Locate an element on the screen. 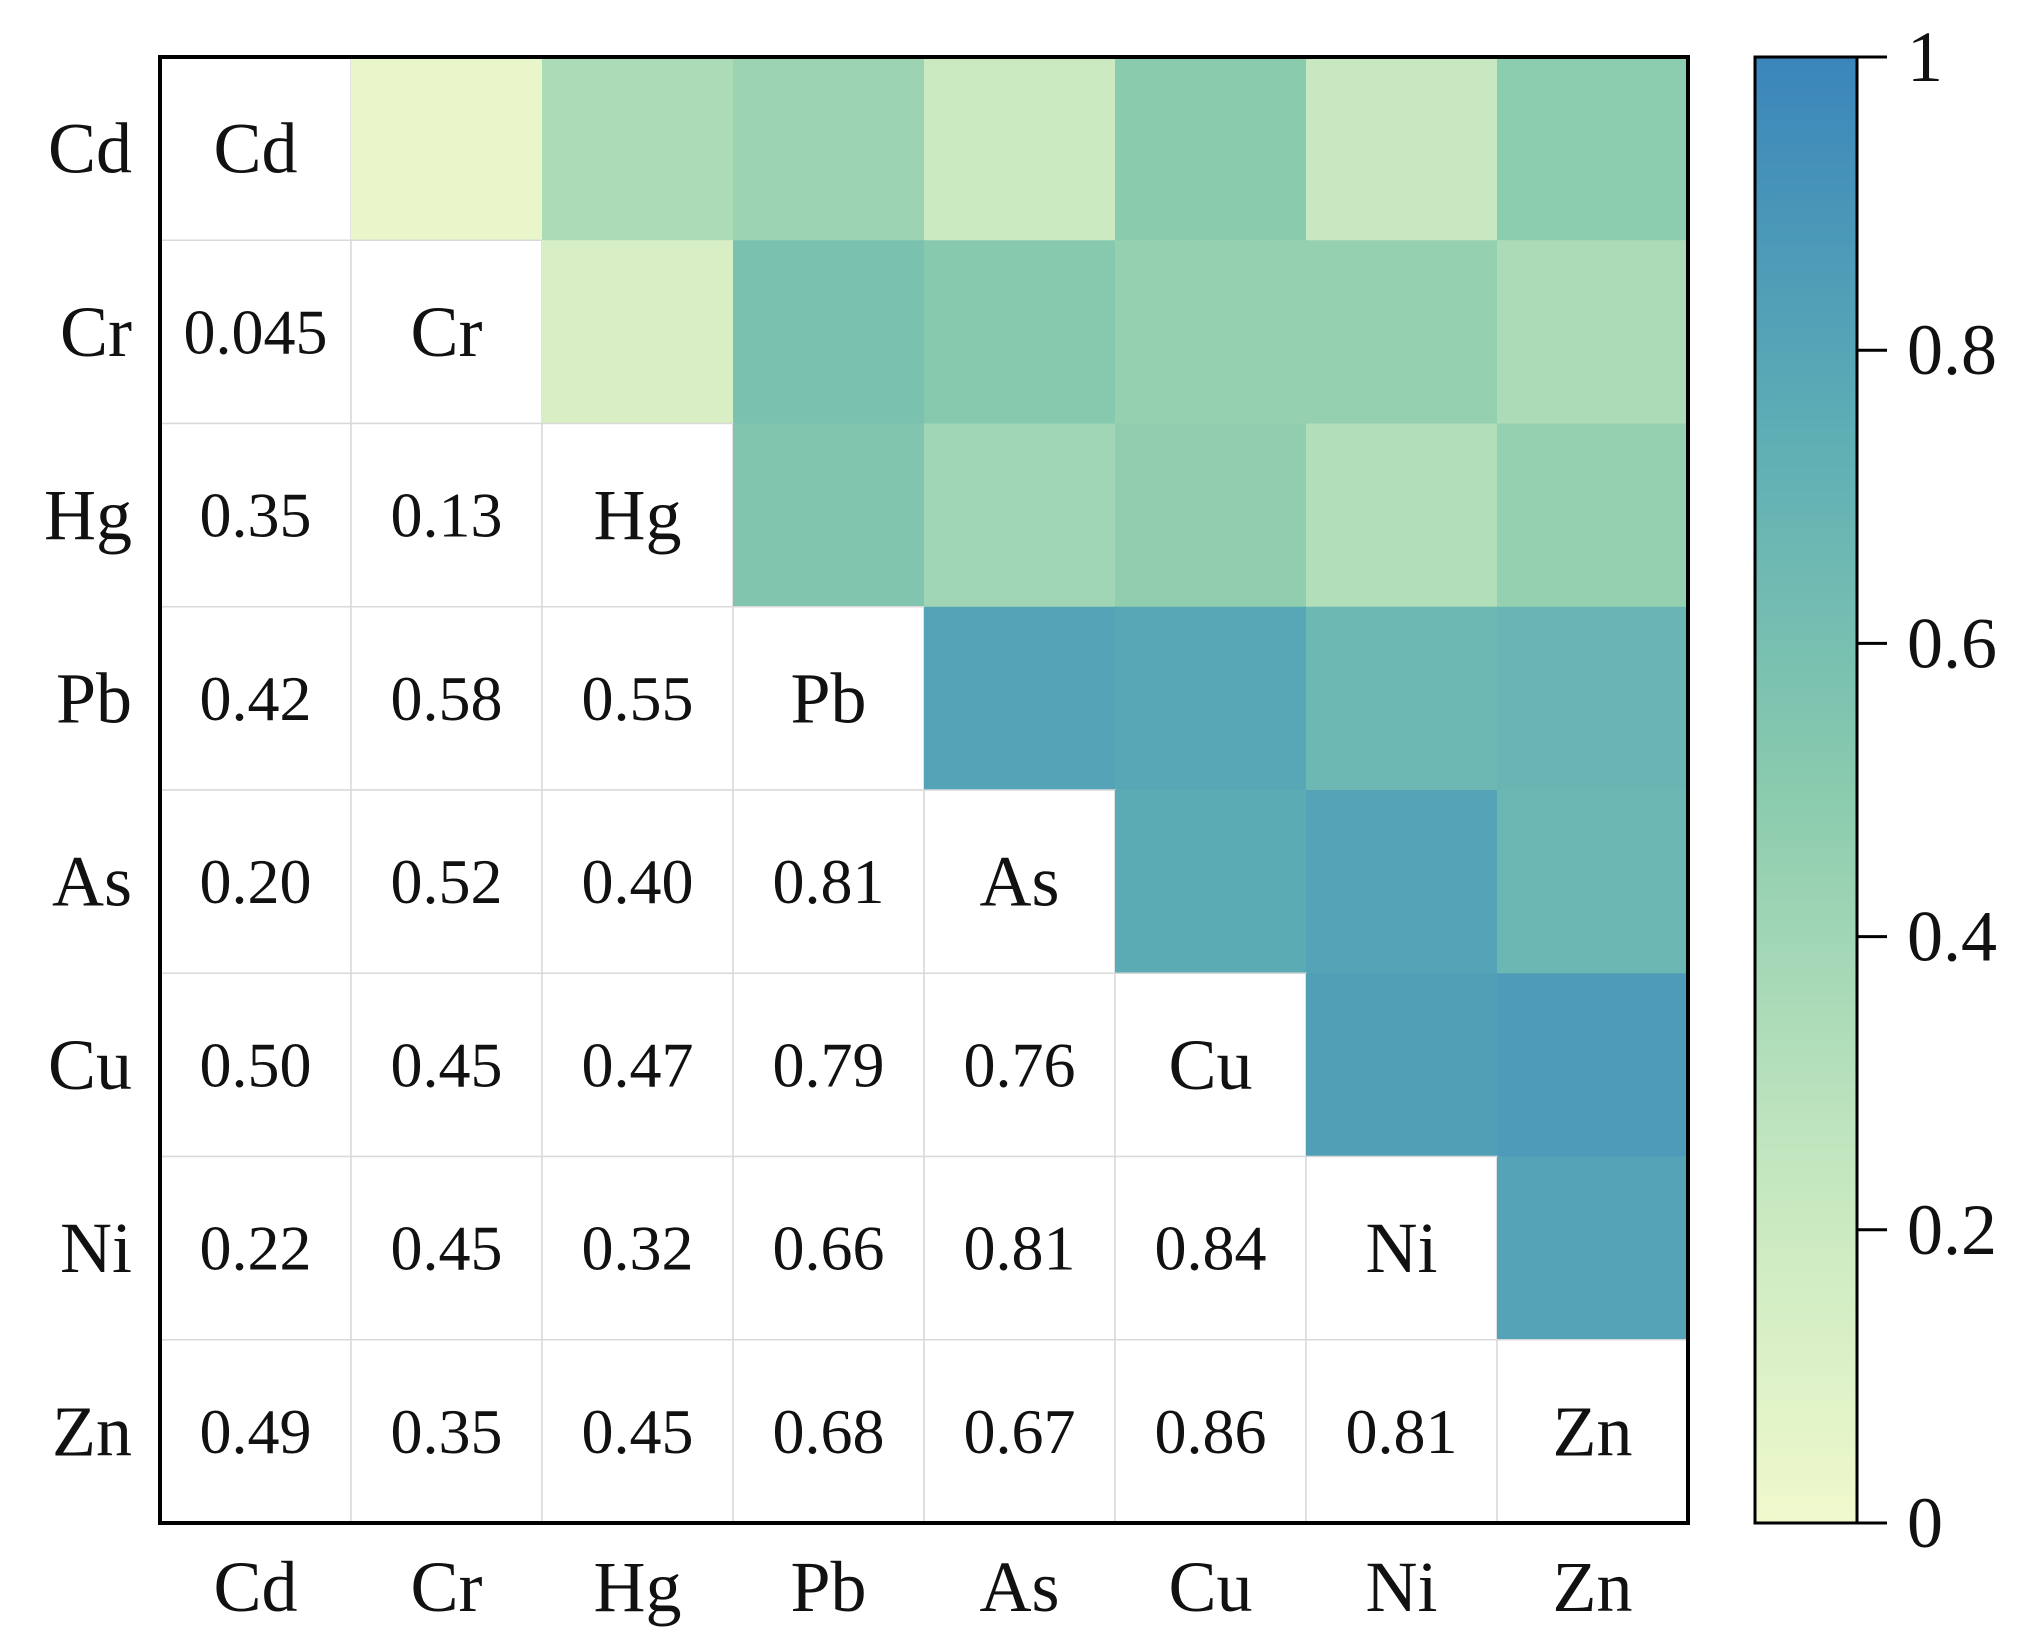 The image size is (2030, 1650). heatmap-cell-cu-zn is located at coordinates (1593, 1065).